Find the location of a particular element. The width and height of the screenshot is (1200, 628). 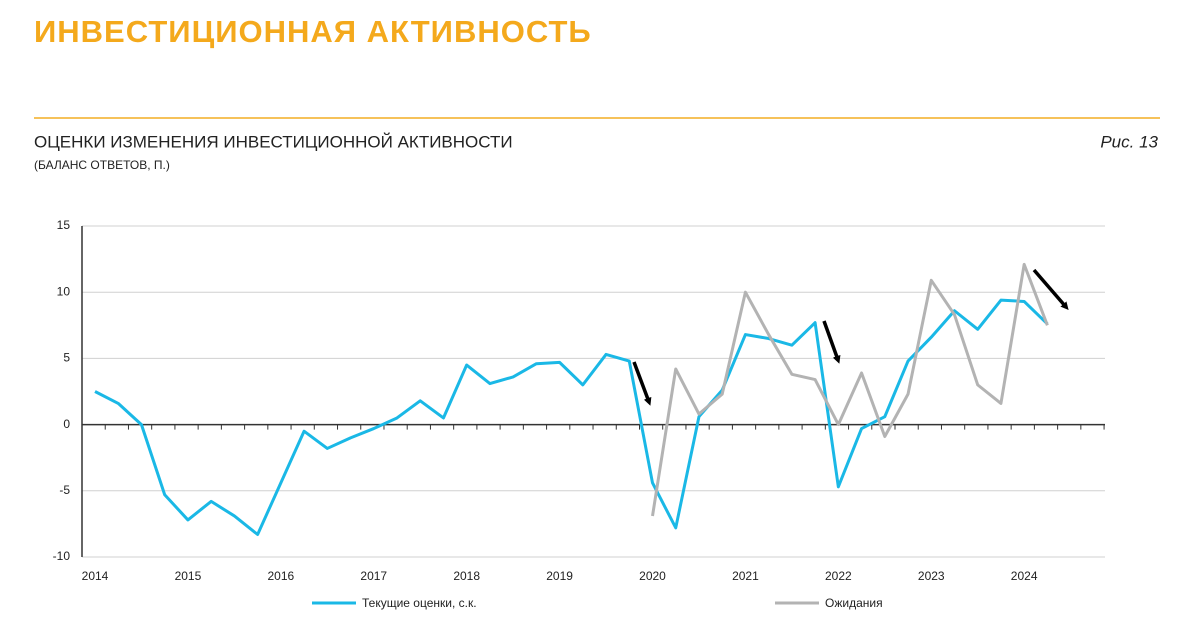

y-tick-label: -5 is located at coordinates (64, 490).